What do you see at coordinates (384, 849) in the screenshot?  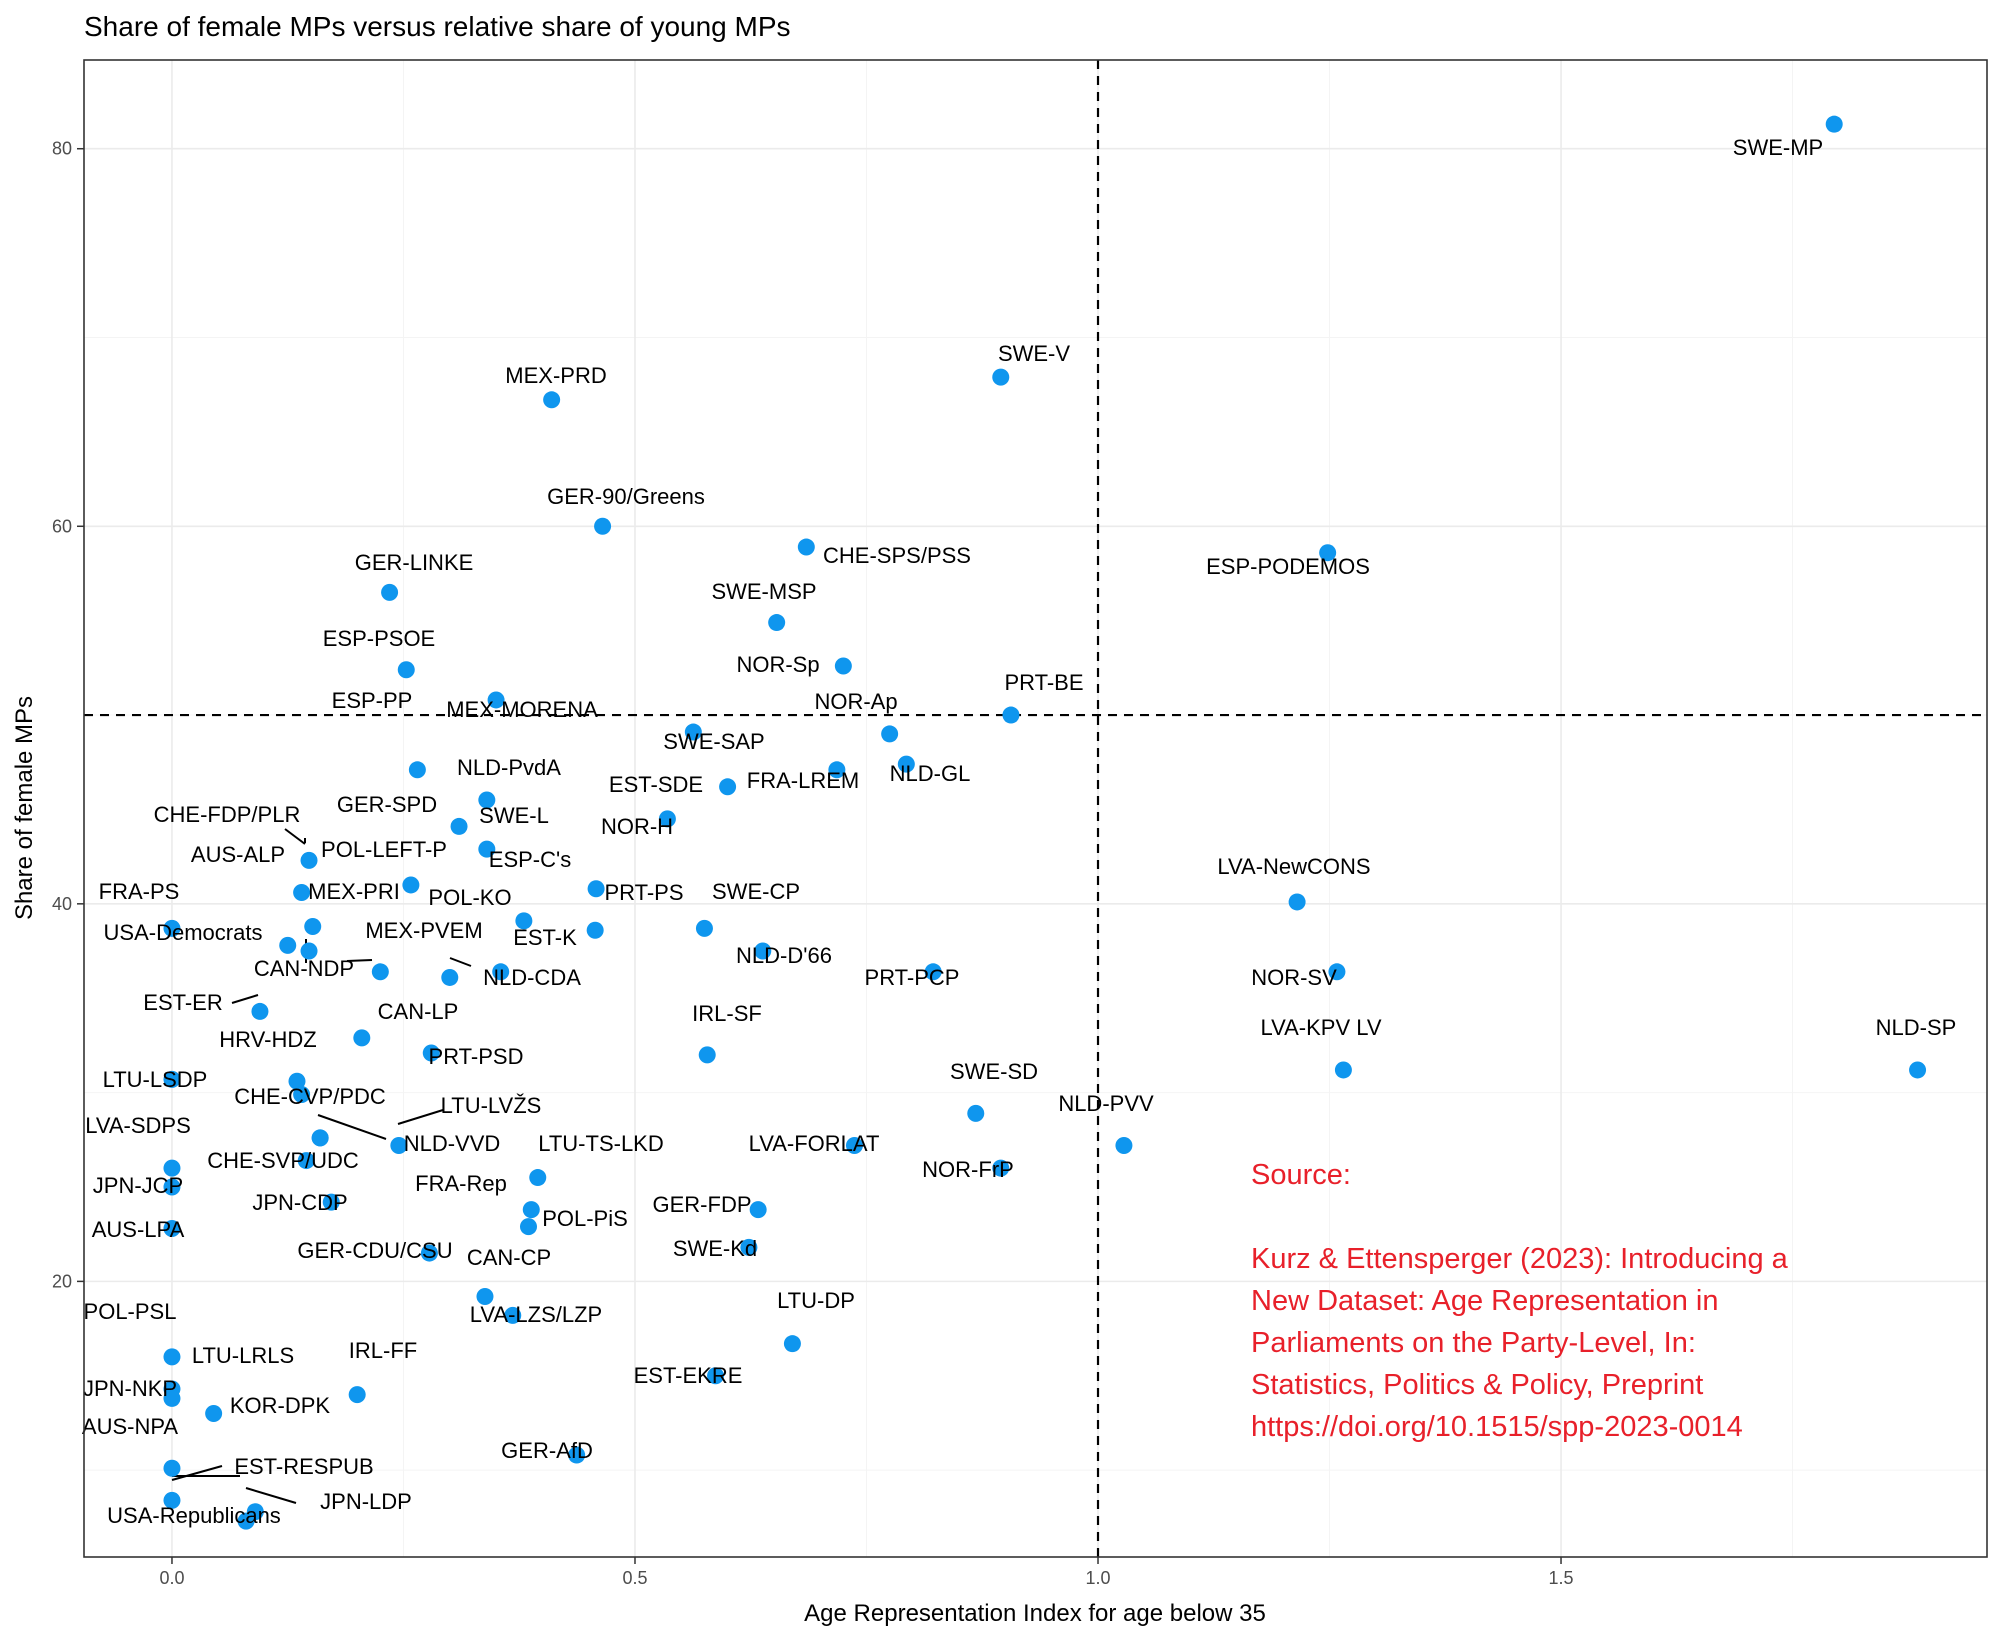 I see `point-label: POL-LEFT-P` at bounding box center [384, 849].